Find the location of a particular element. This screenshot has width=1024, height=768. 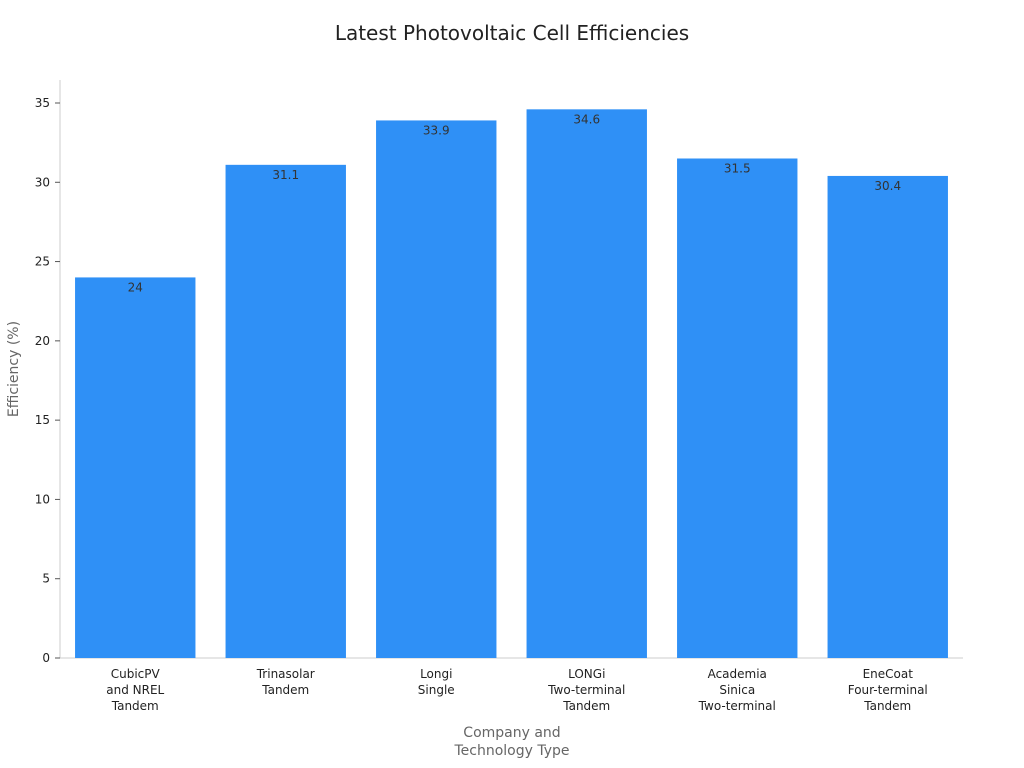

y-tick-label: 25 is located at coordinates (42, 262).